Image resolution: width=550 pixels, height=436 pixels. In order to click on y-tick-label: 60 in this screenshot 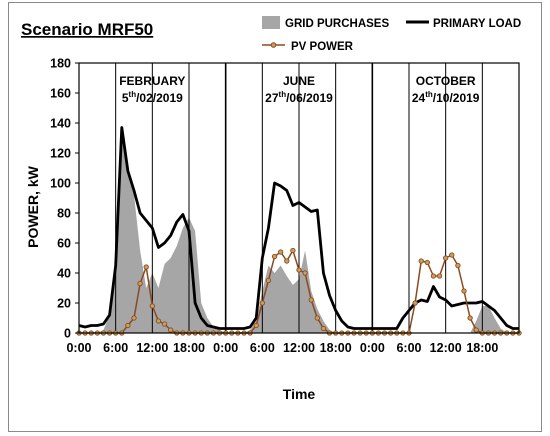, I will do `click(64, 244)`.